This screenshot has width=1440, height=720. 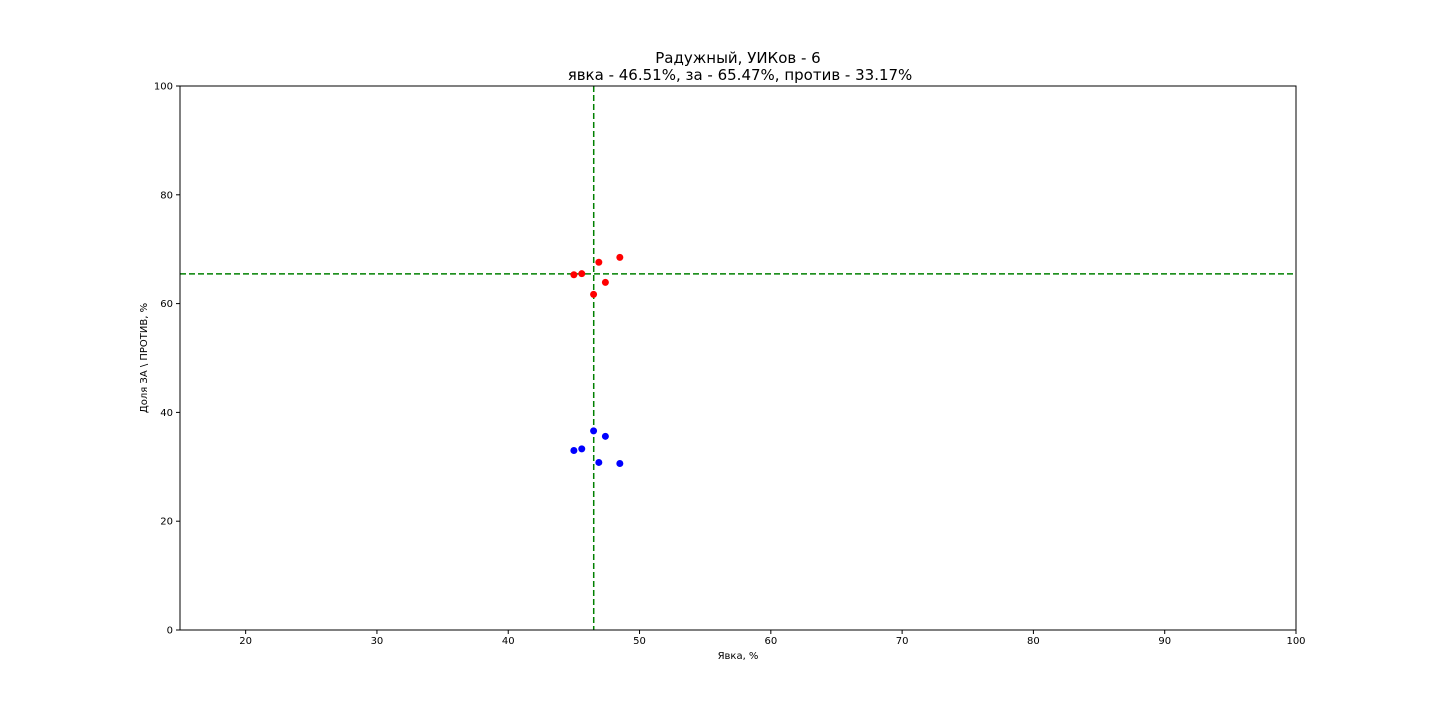 I want to click on x-tick-label: 90, so click(x=1164, y=641).